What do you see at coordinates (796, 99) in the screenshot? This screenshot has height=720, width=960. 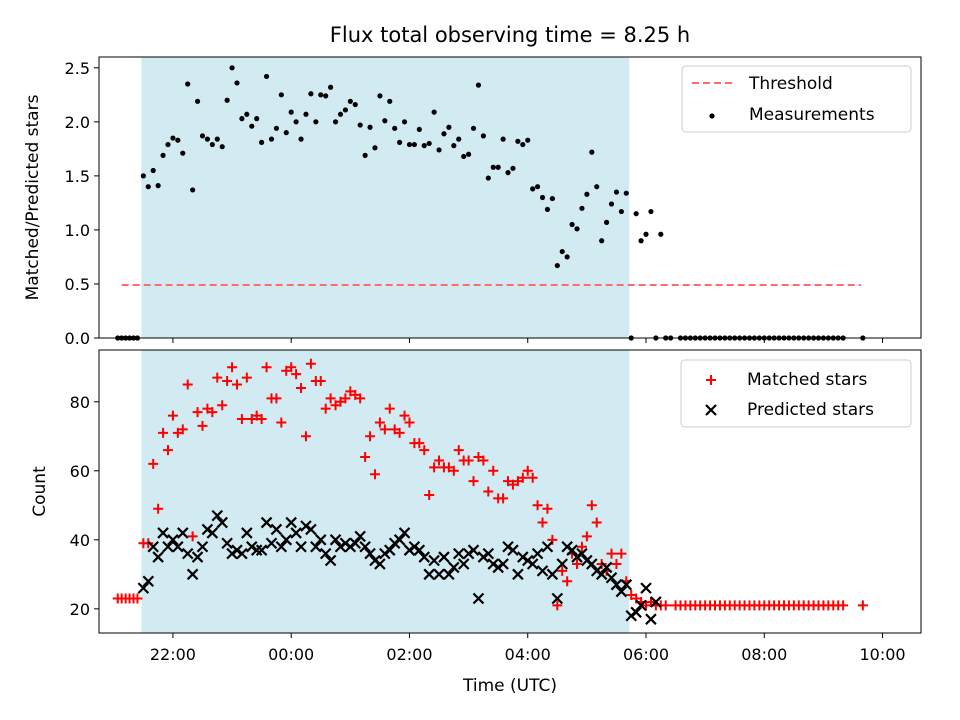 I see `top-legend-box` at bounding box center [796, 99].